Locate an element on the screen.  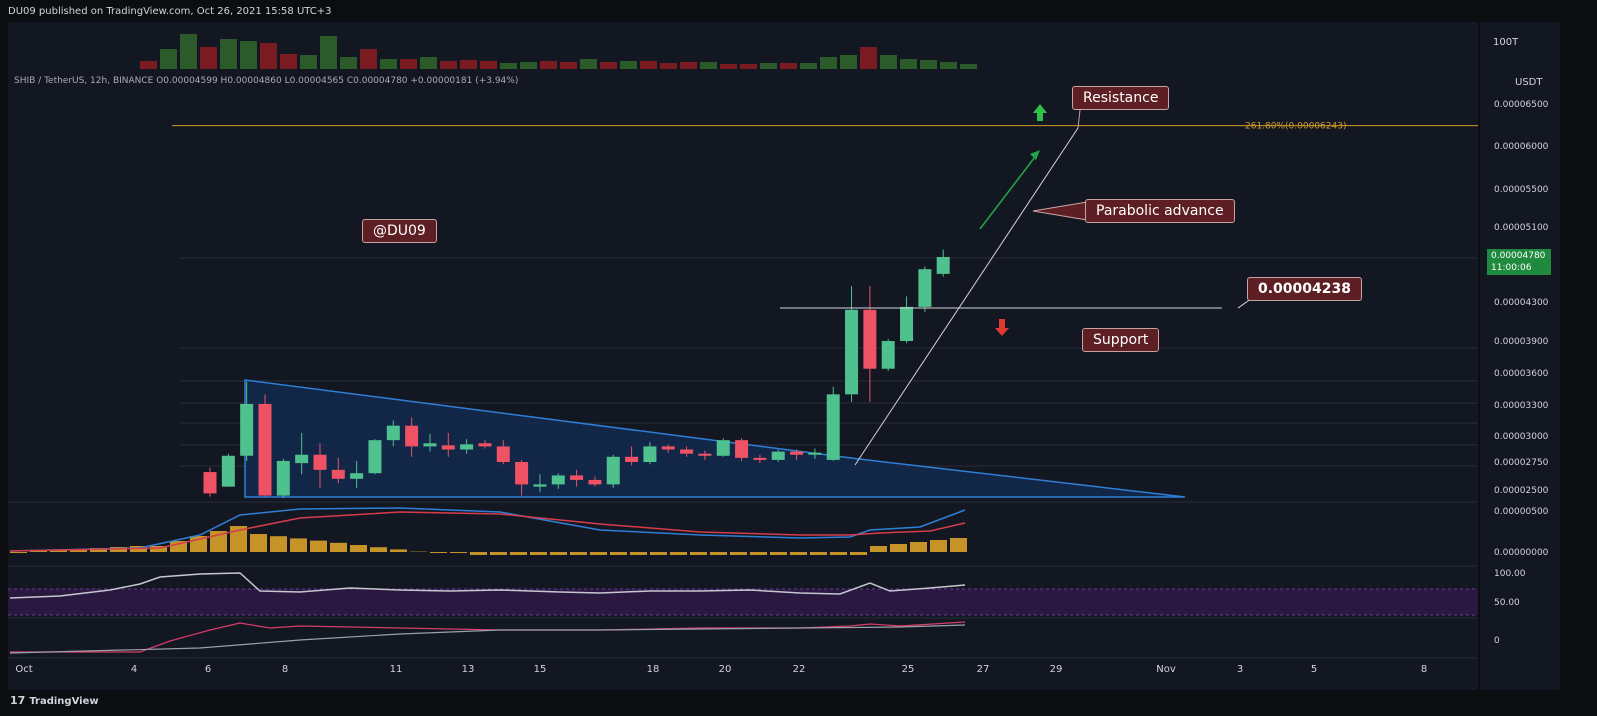
currency-label: USDT is located at coordinates (1529, 82).